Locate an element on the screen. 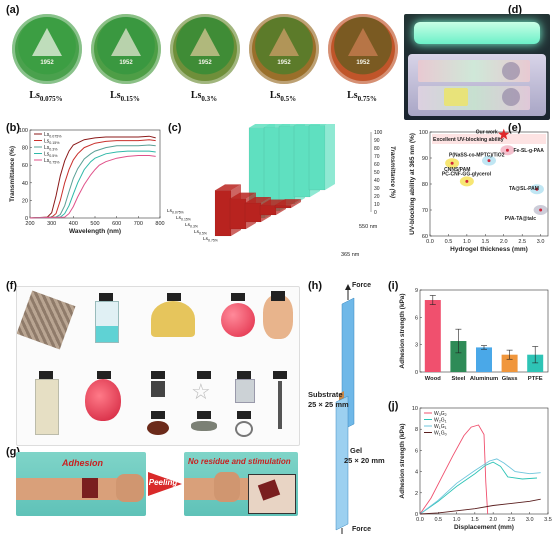 Image resolution: width=553 pixels, height=540 pixels. finger-holding is located at coordinates (278, 317).